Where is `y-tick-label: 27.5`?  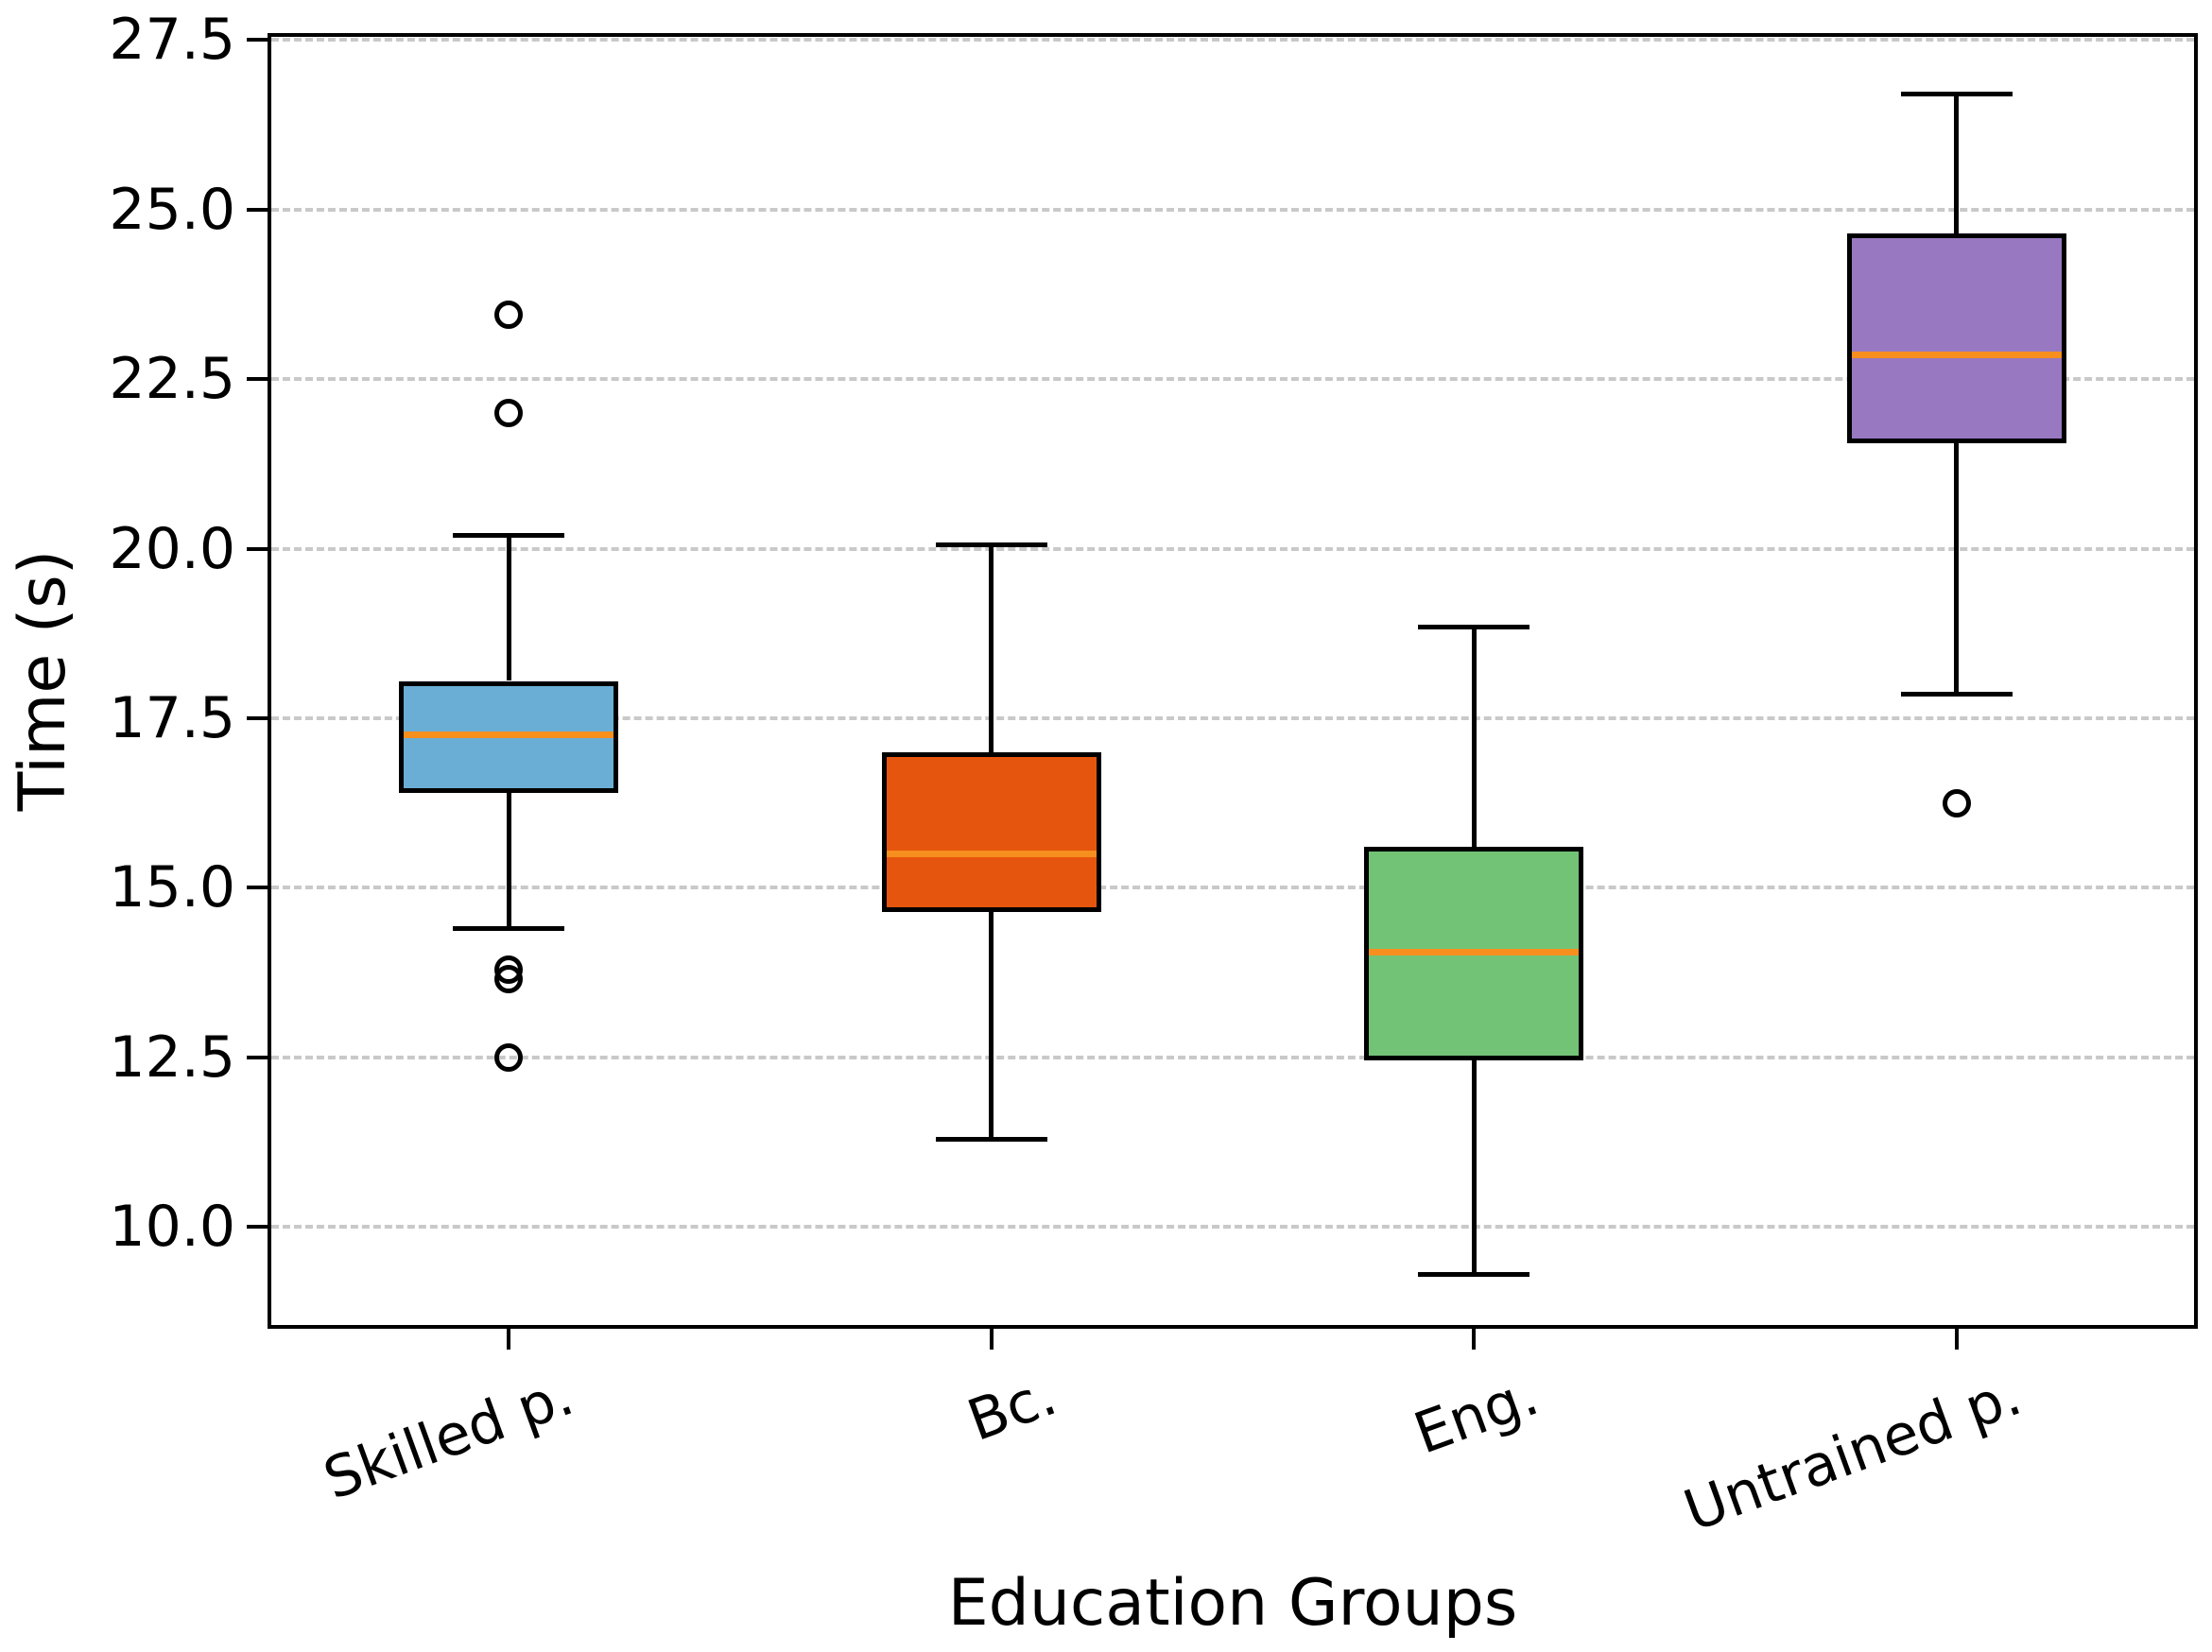
y-tick-label: 27.5 is located at coordinates (172, 40).